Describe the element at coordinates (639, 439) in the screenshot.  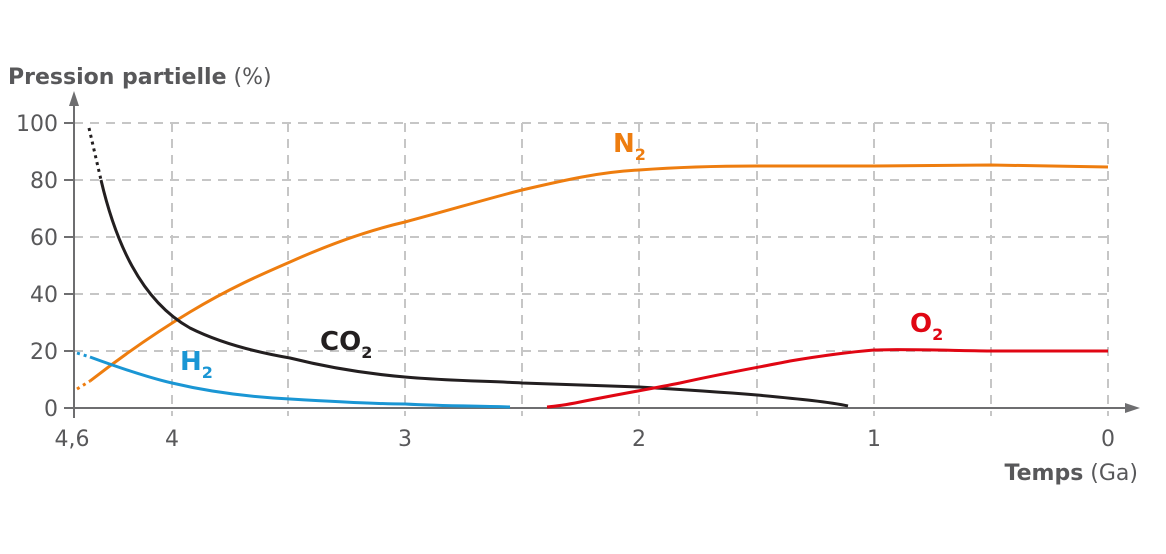
I see `x-tick: 2` at that location.